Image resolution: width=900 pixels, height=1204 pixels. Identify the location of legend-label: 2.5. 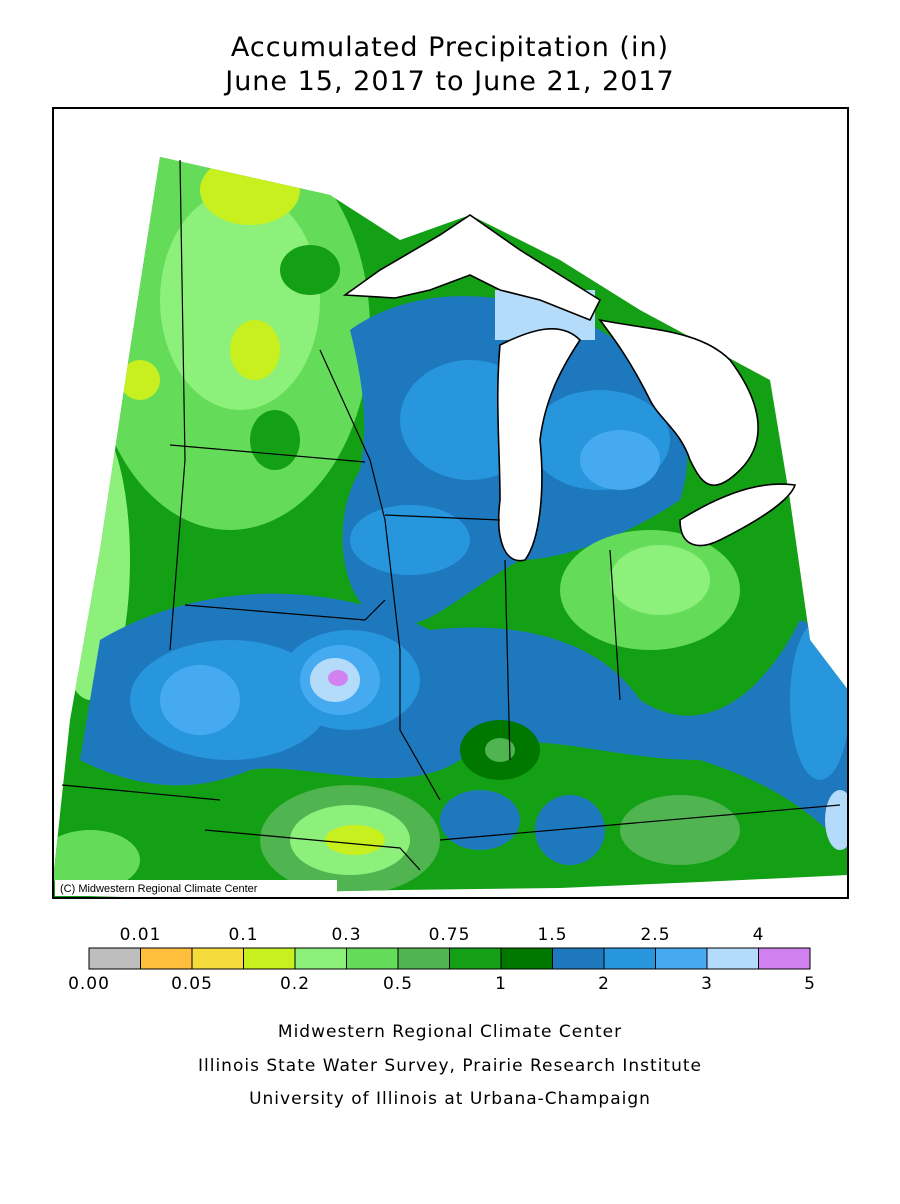
(655, 935).